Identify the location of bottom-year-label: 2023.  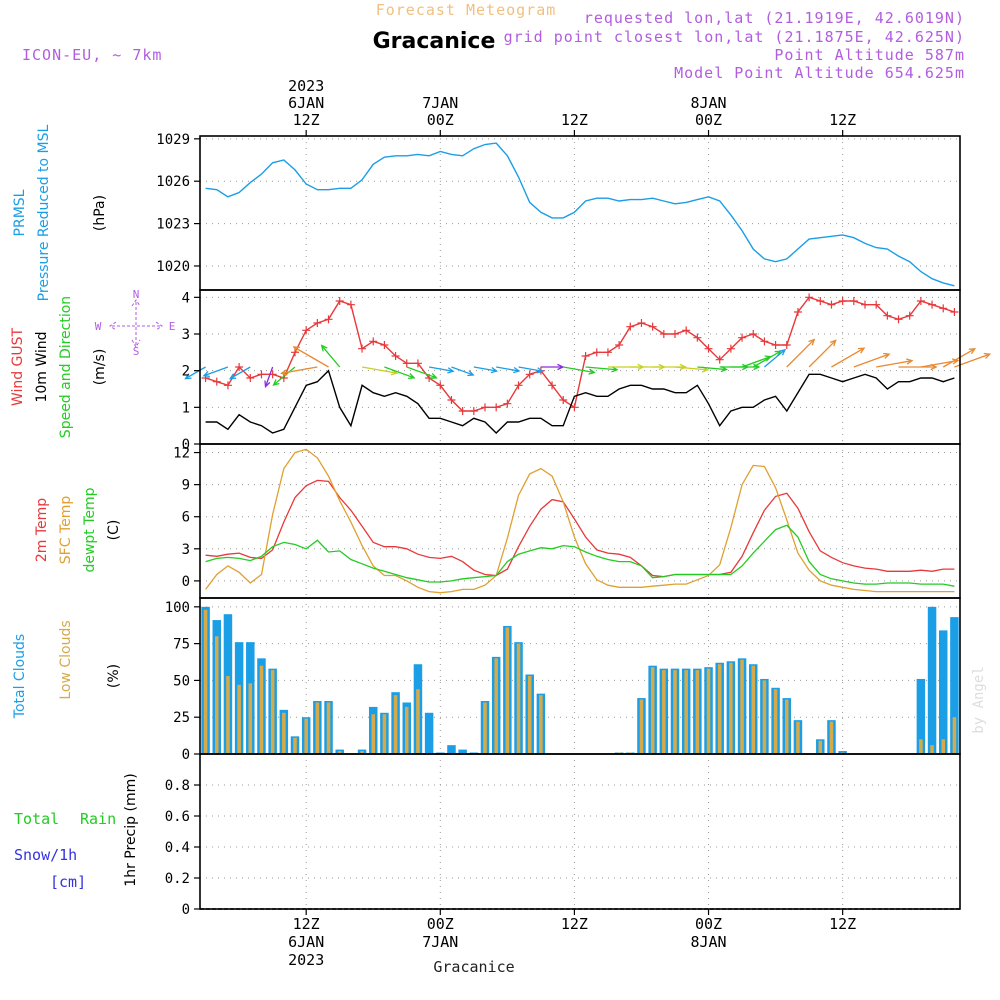
(306, 960).